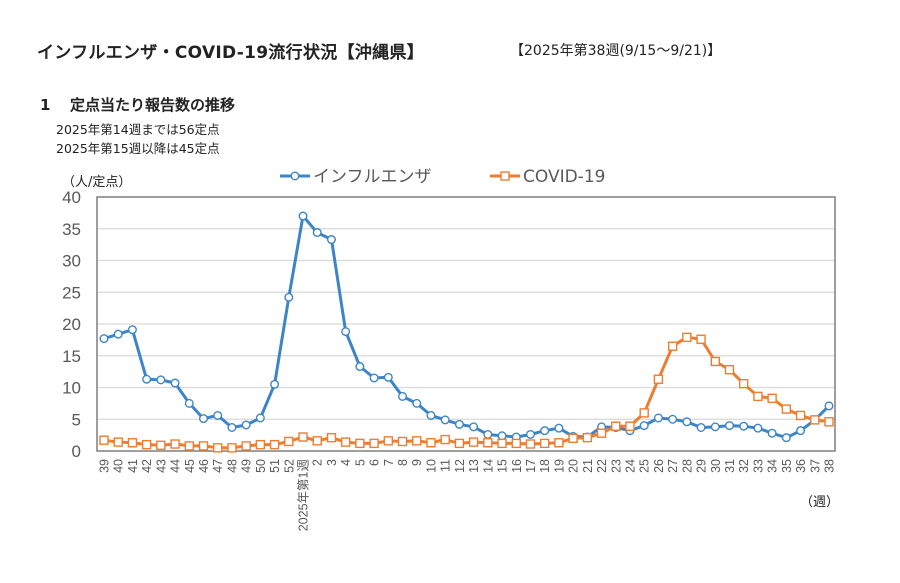  I want to click on x-tick-label: 24, so click(630, 466).